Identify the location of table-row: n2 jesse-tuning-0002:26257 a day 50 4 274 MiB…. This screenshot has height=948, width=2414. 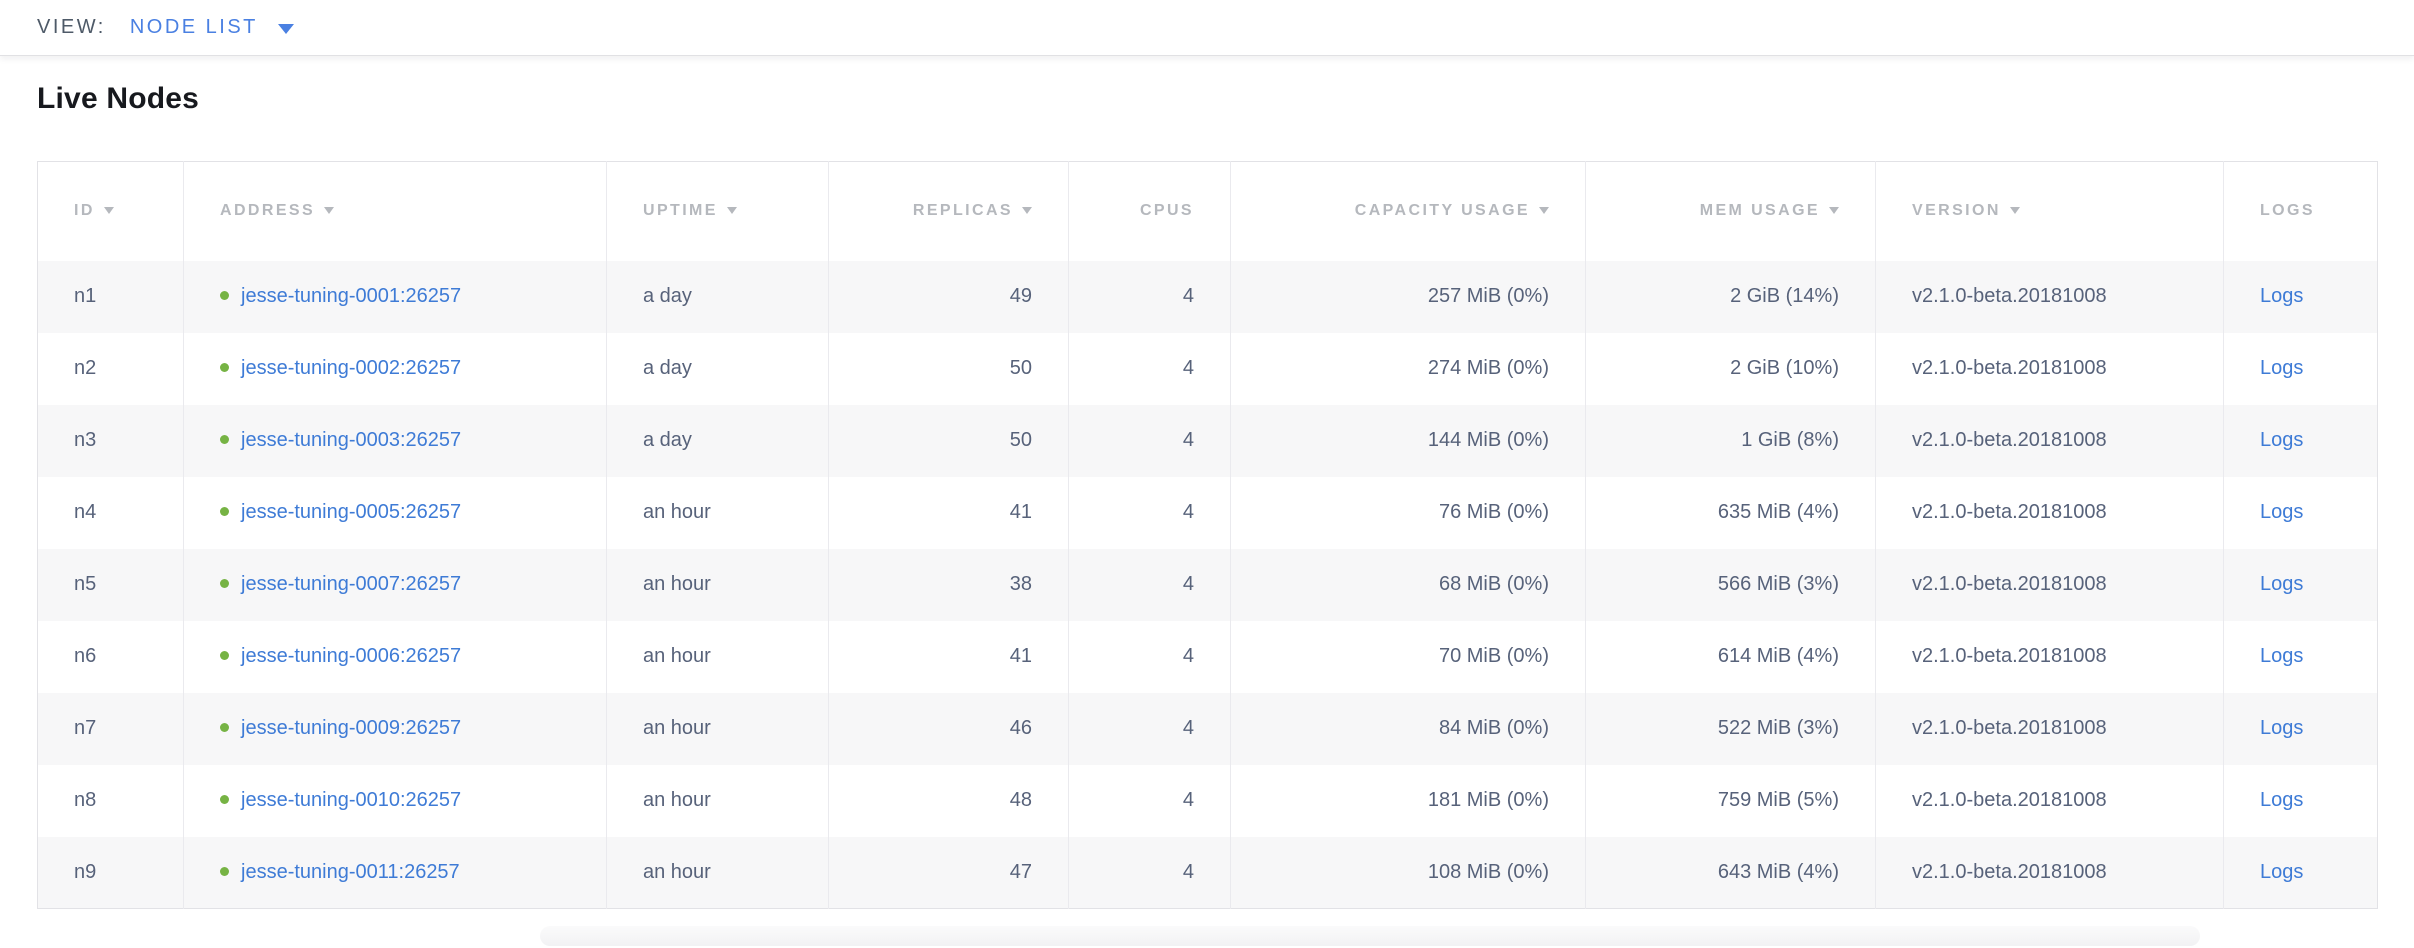
(1208, 368).